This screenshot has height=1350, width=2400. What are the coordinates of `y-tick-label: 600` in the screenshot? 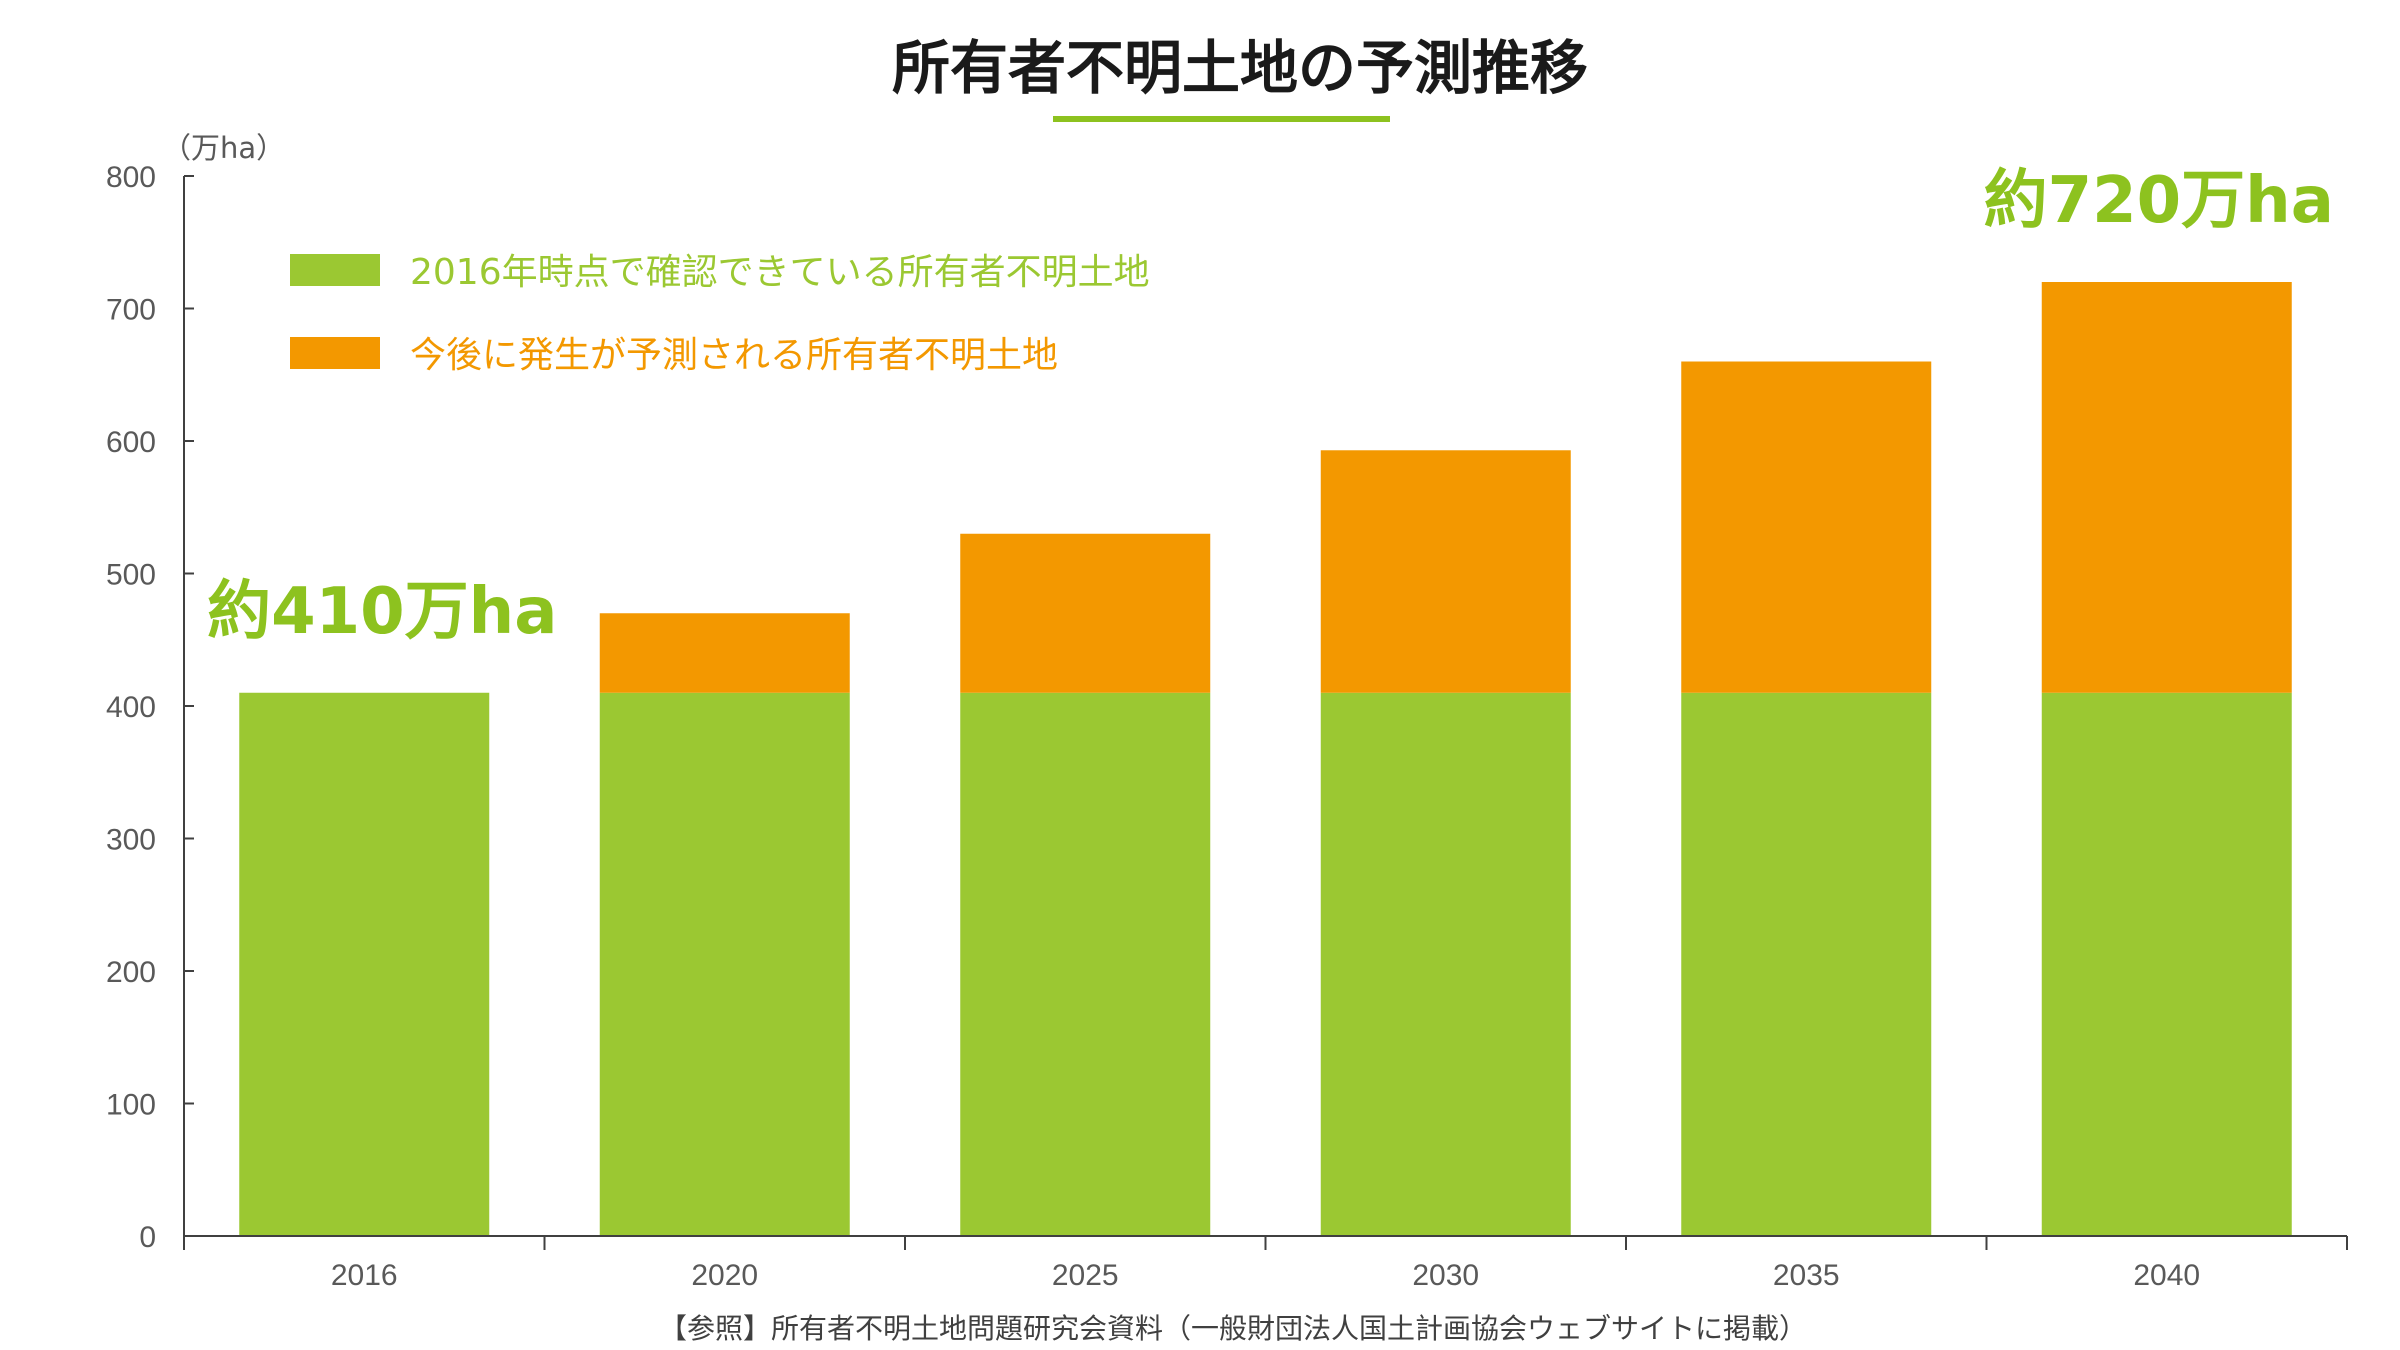 It's located at (131, 442).